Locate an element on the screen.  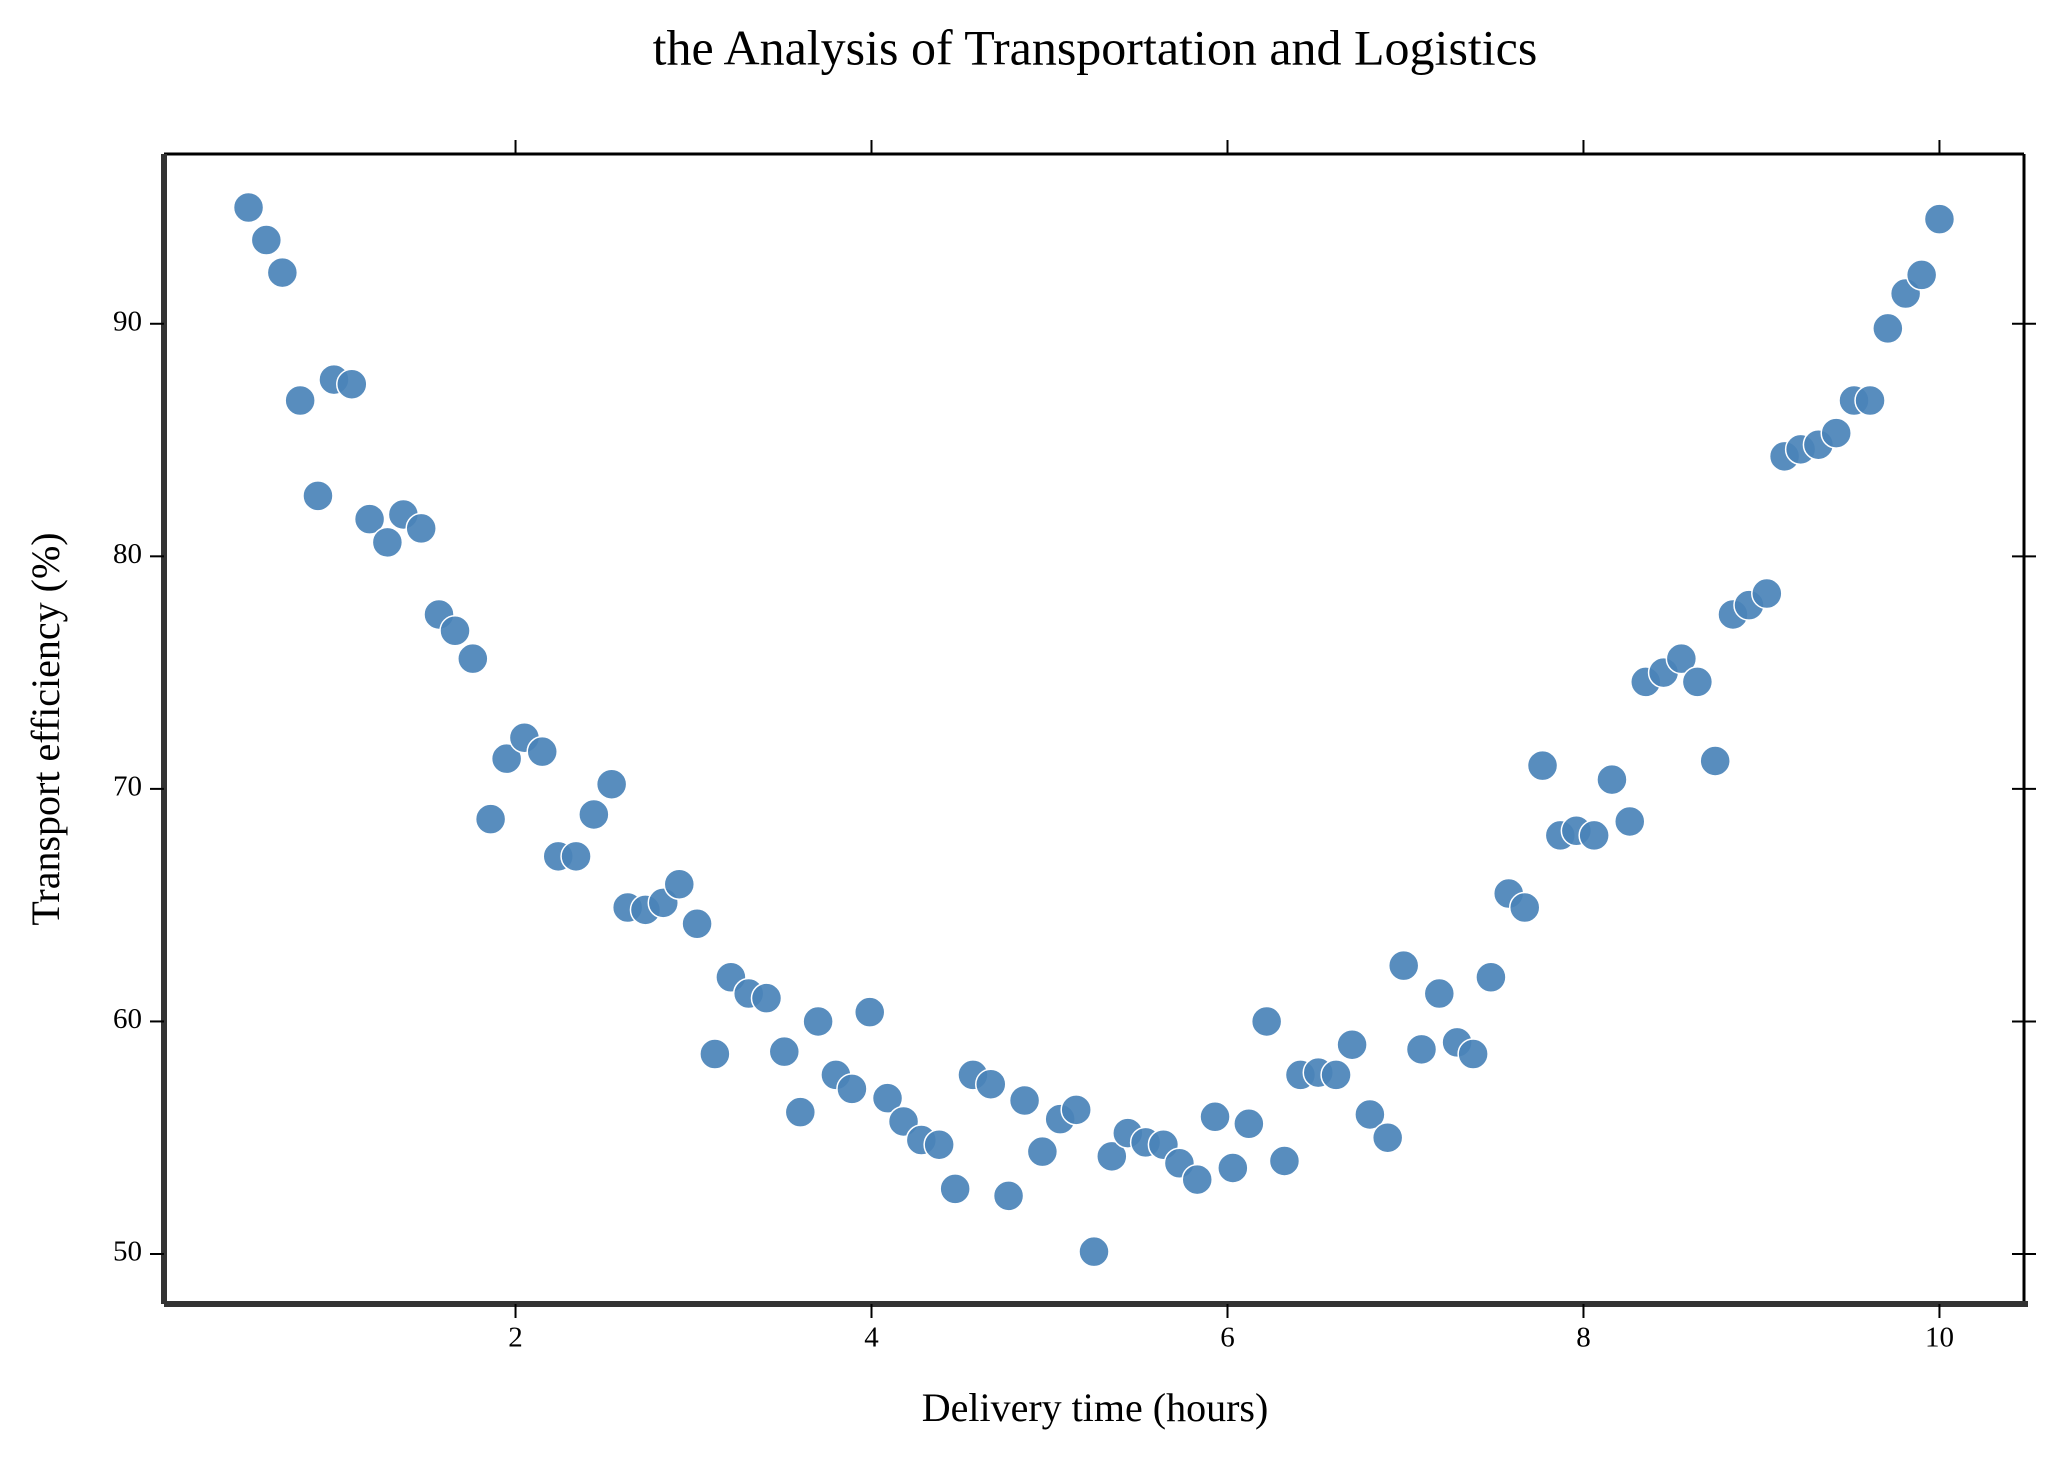
x-tick-label: 6 is located at coordinates (1227, 1338).